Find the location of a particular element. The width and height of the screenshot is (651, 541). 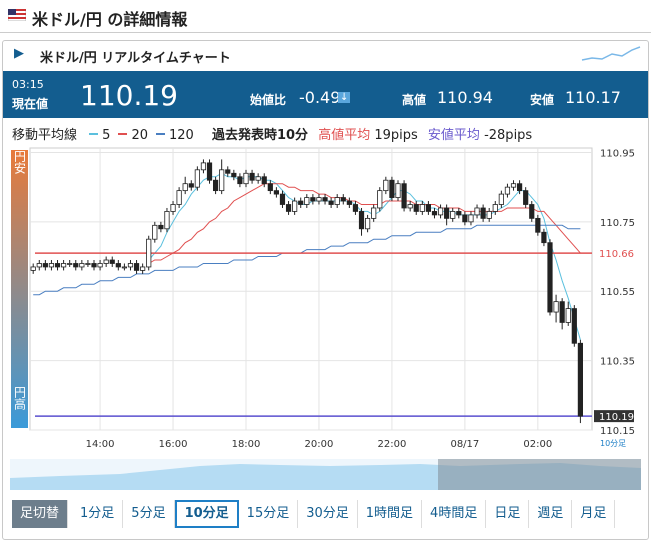

current-price: 110.19 is located at coordinates (129, 95).